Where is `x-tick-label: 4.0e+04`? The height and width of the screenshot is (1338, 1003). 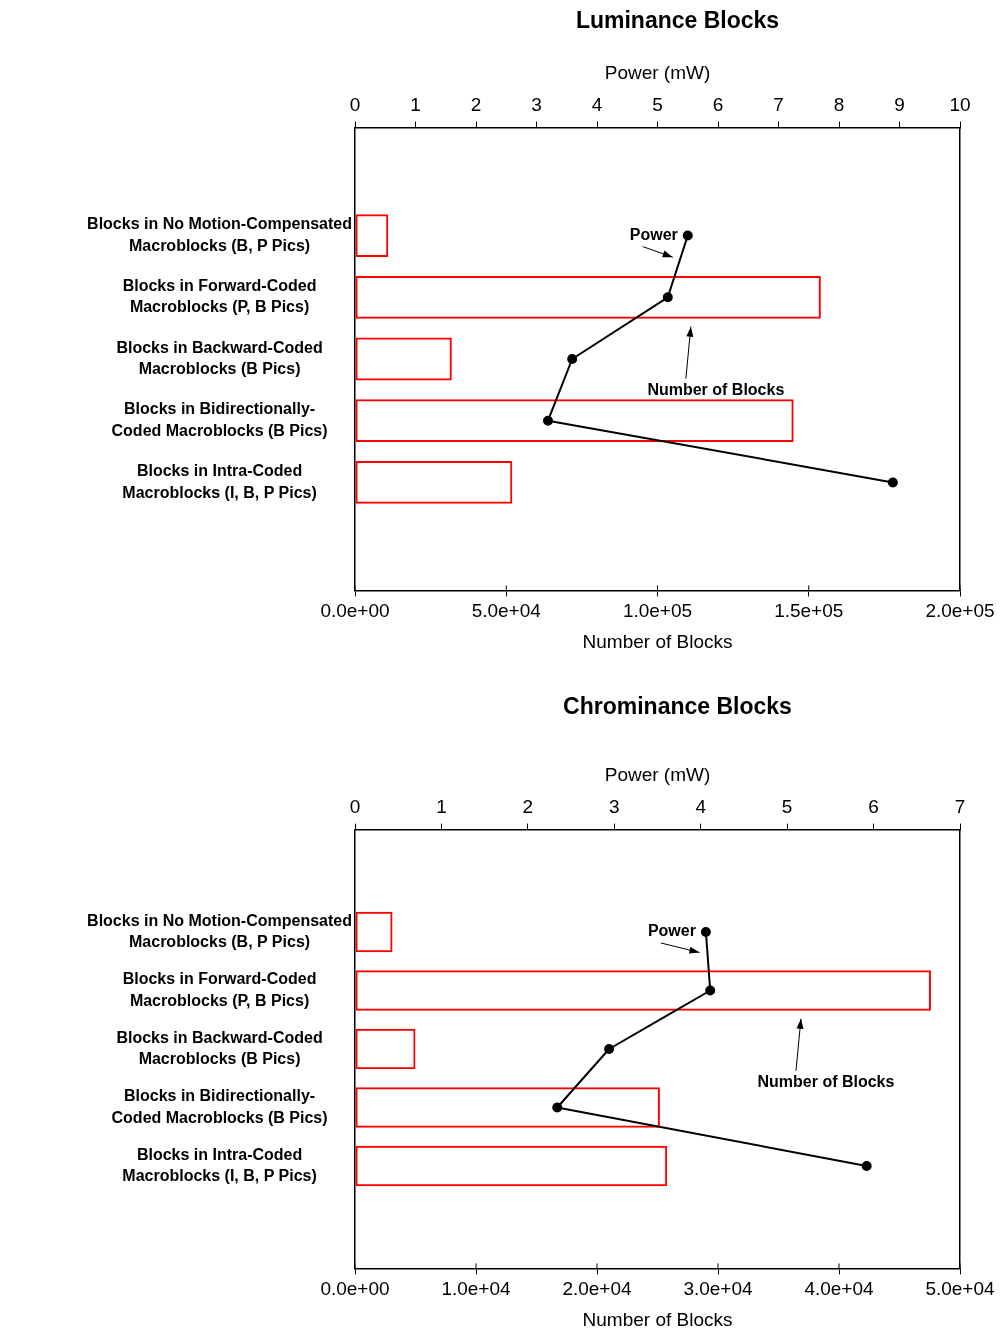 x-tick-label: 4.0e+04 is located at coordinates (839, 1289).